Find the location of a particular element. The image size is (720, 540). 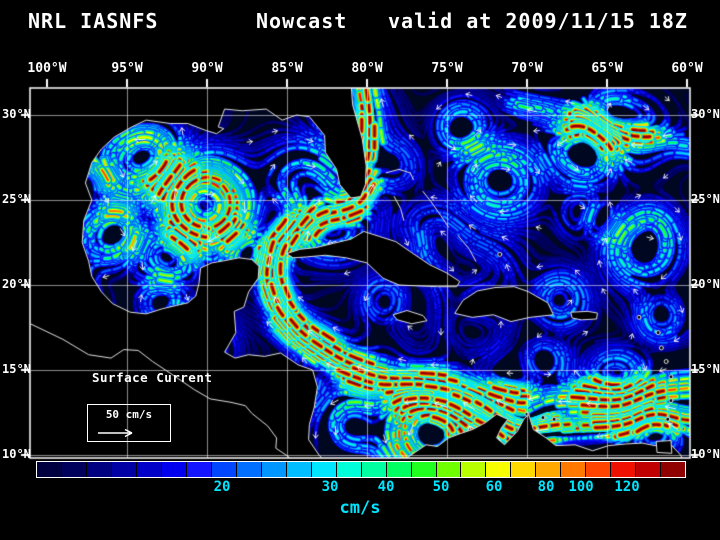

scale-value: 50 cm/s is located at coordinates (129, 414).